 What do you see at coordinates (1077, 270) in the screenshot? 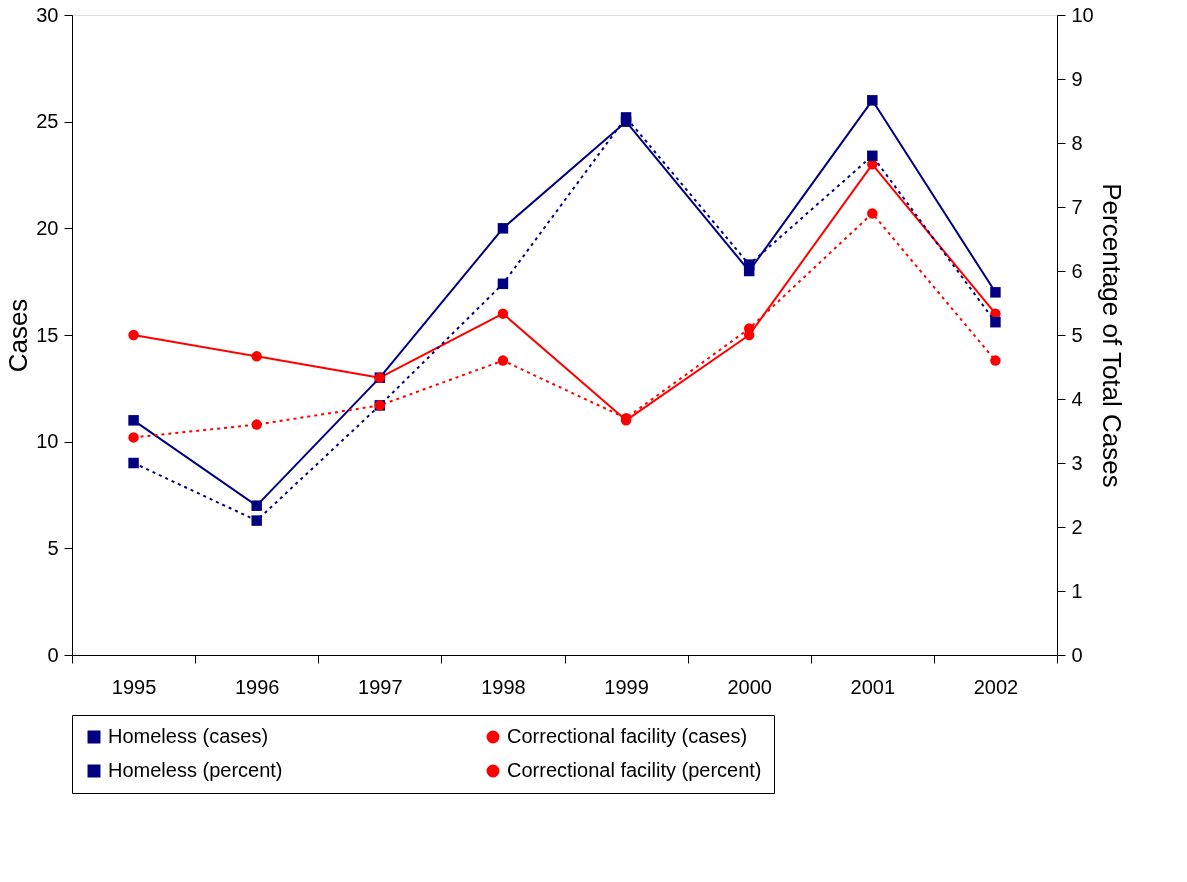
I see `y2-tick-label: 6` at bounding box center [1077, 270].